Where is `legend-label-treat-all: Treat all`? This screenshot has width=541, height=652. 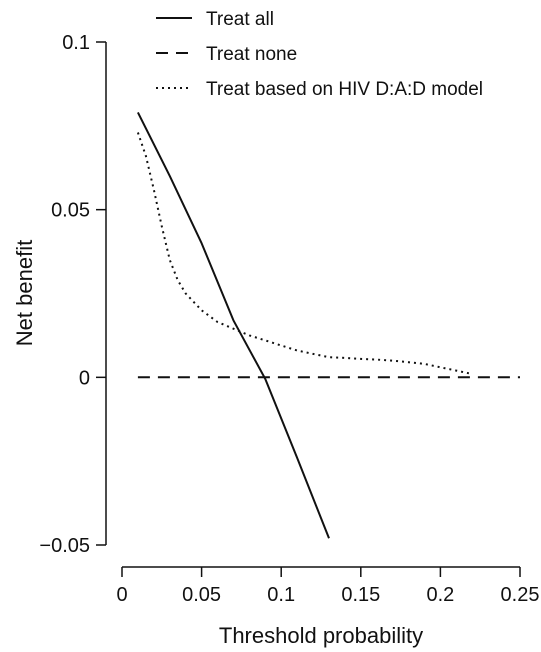 legend-label-treat-all: Treat all is located at coordinates (240, 19).